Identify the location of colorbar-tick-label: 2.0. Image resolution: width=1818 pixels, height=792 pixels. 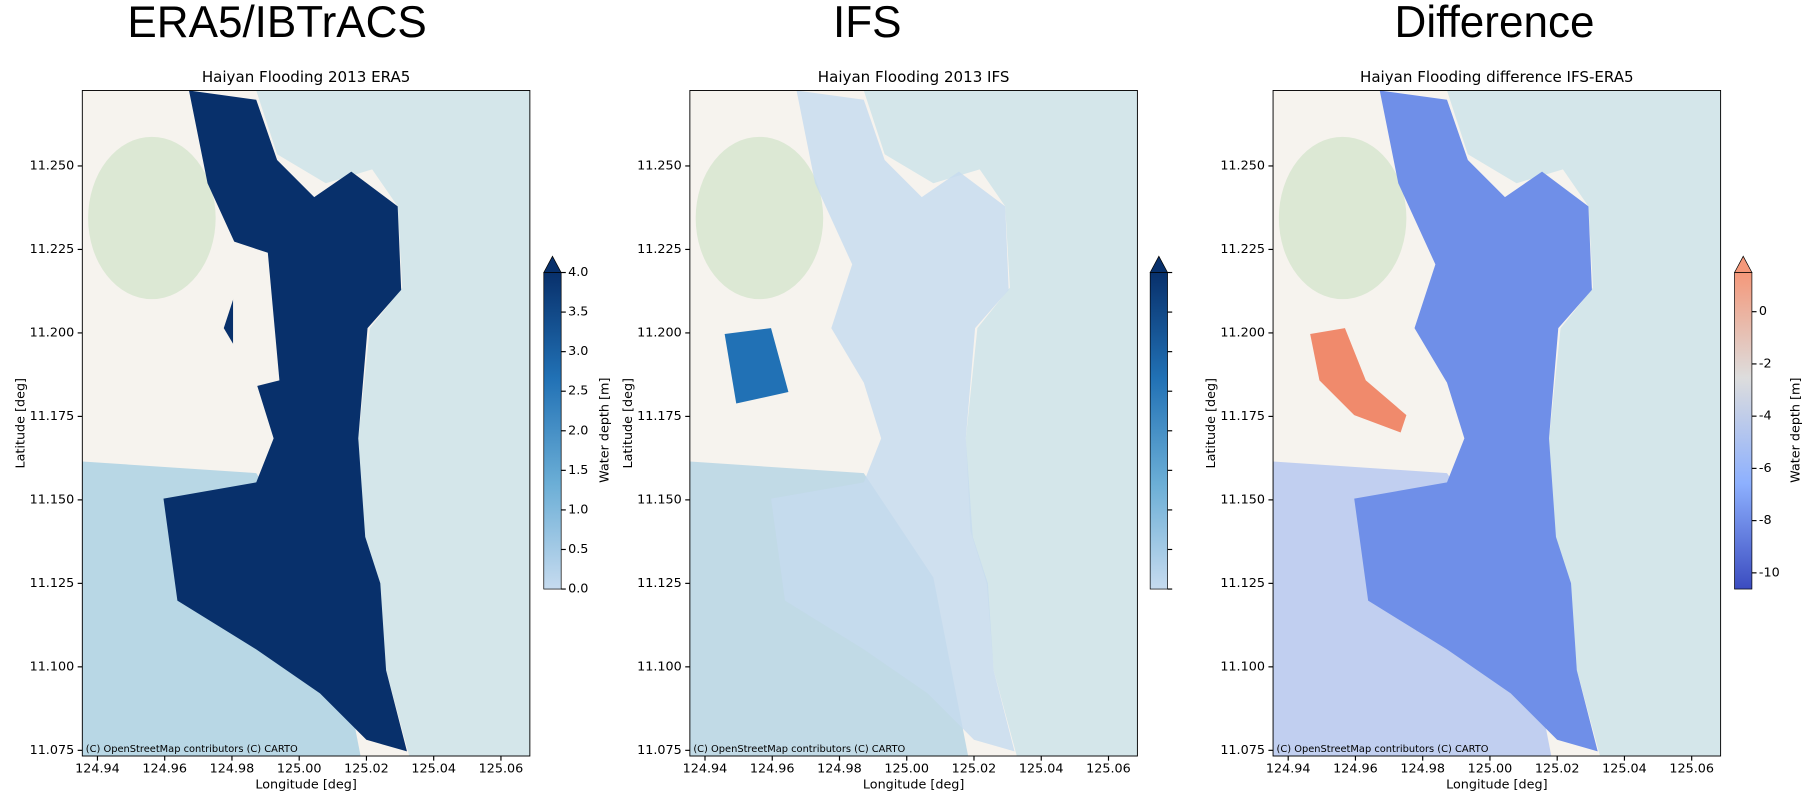
(578, 430).